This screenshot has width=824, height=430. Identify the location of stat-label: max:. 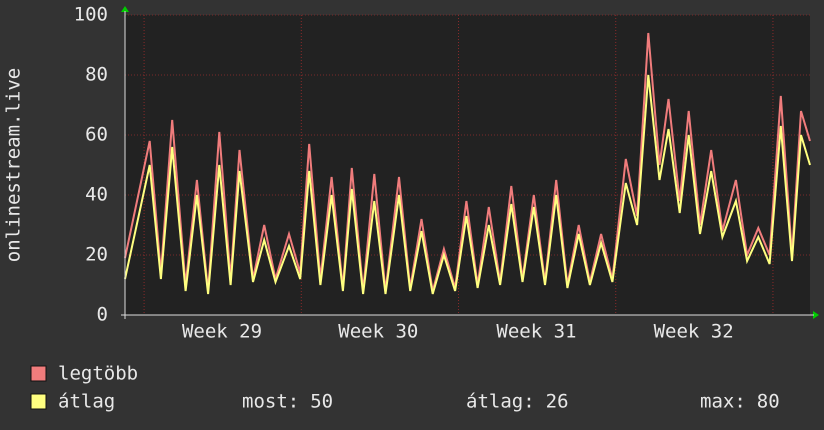
(723, 402).